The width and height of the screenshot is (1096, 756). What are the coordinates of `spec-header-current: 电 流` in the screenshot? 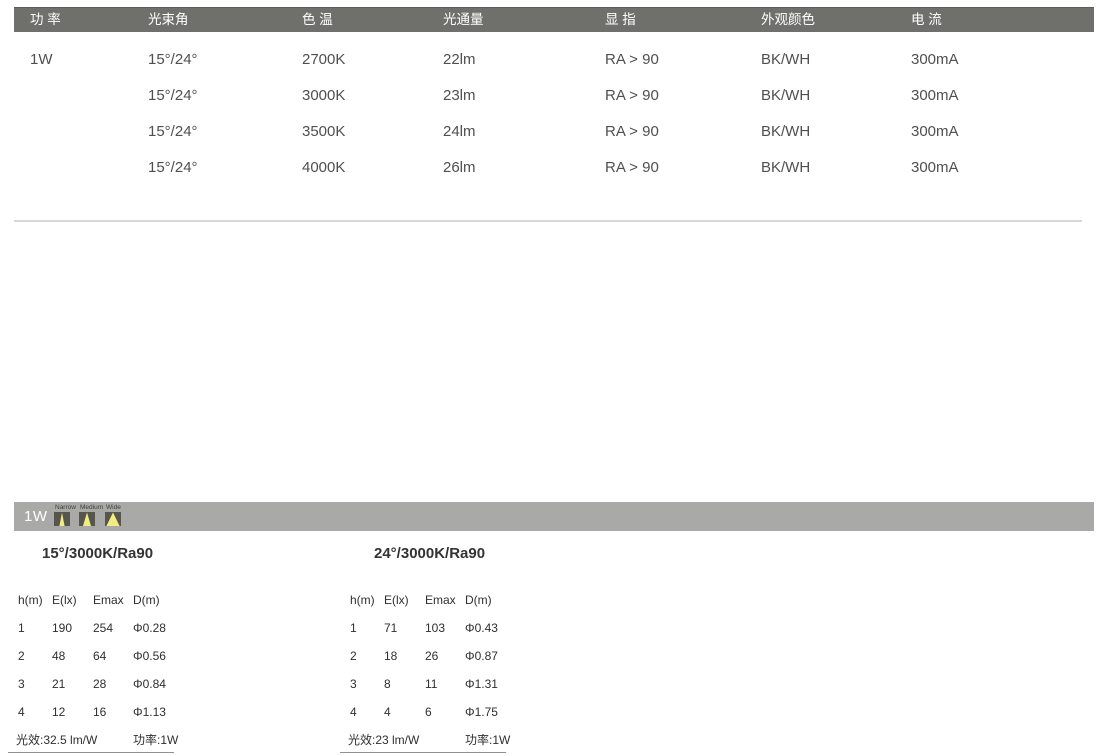 It's located at (926, 19).